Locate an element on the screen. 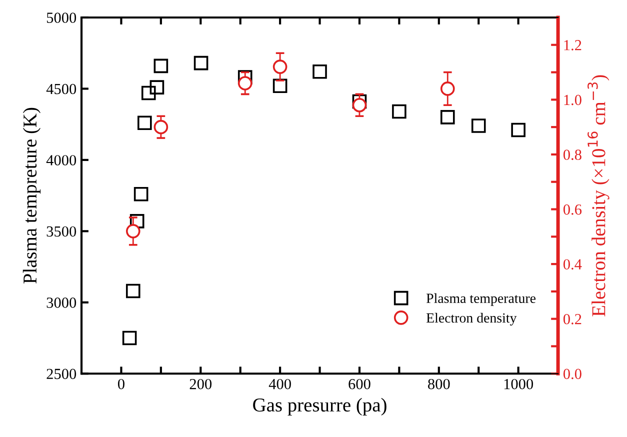 This screenshot has height=437, width=627. y-tick-label: 3500 is located at coordinates (61, 231).